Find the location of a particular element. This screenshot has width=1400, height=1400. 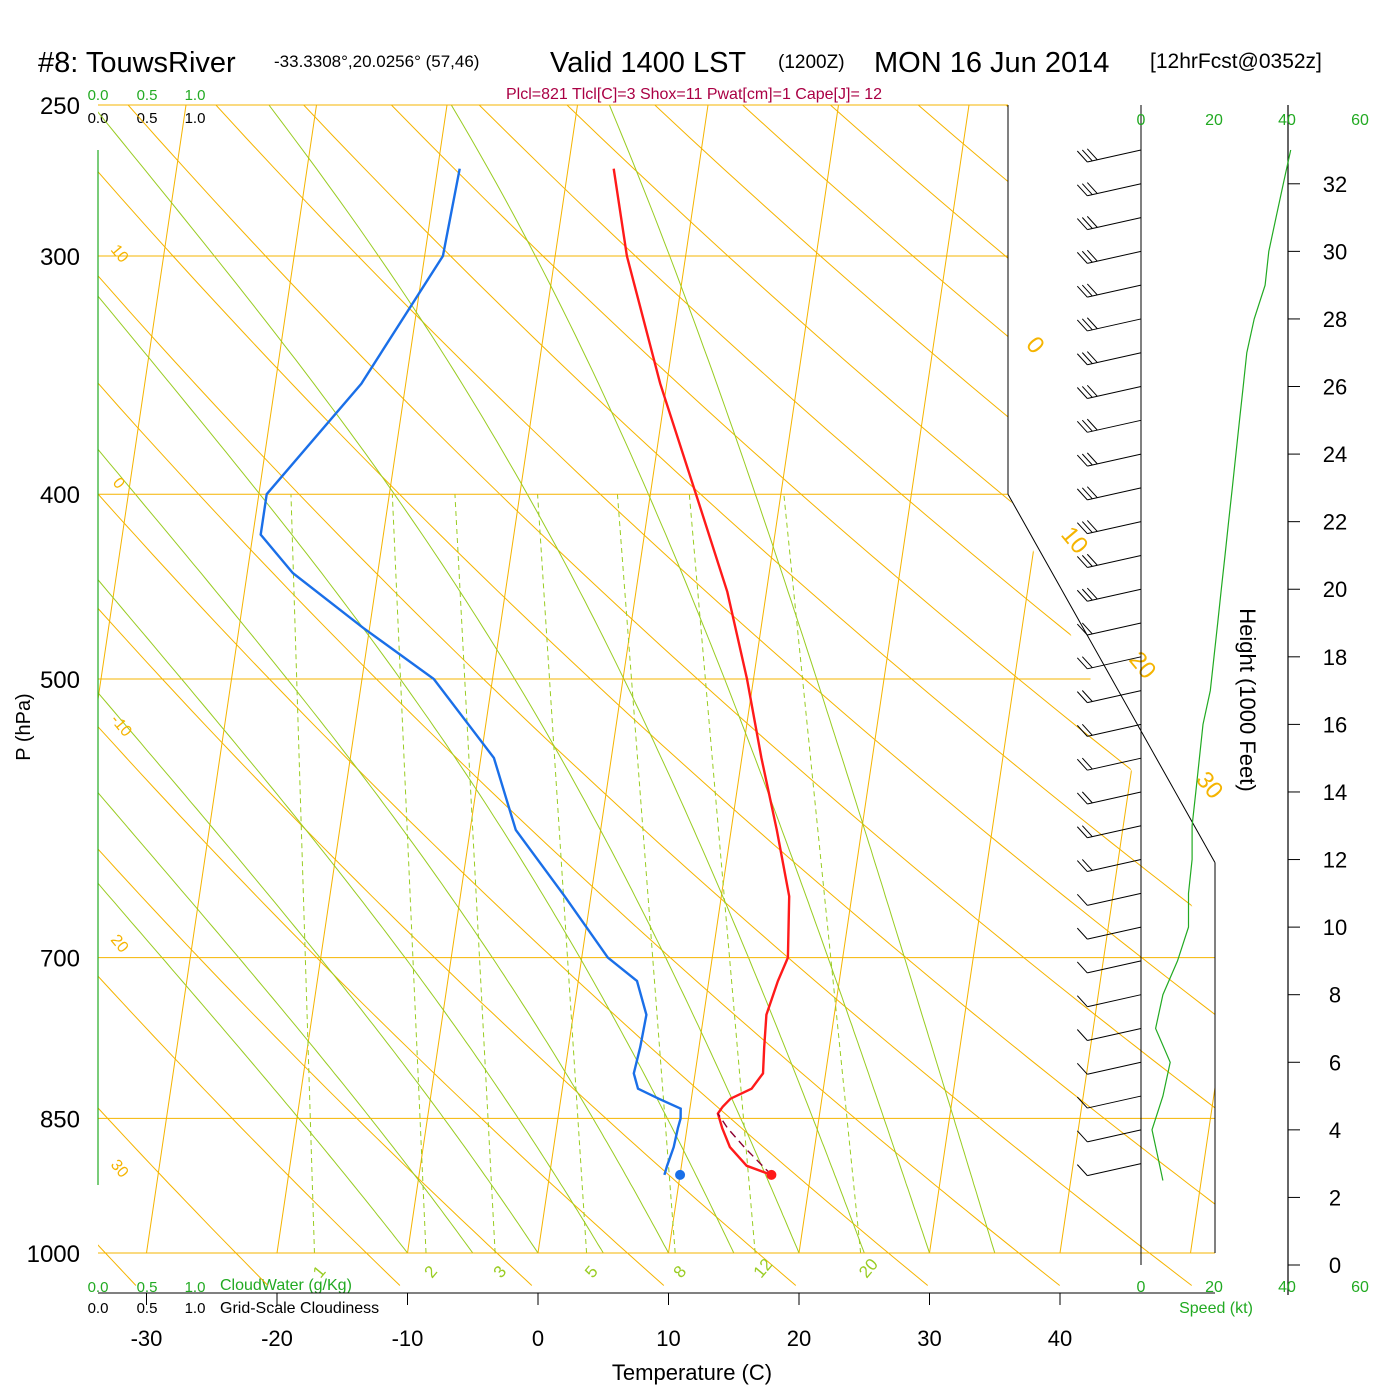

y-tick-label: 400 is located at coordinates (60, 495).